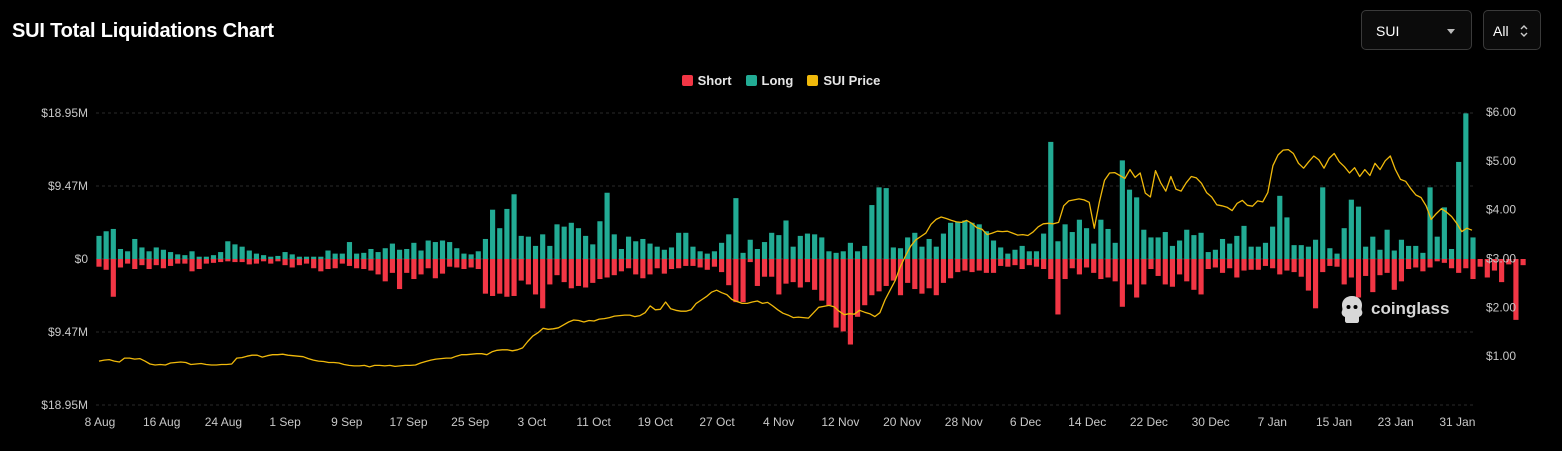 Image resolution: width=1562 pixels, height=451 pixels. What do you see at coordinates (68, 186) in the screenshot?
I see `y-left-tick-label: $9.47M` at bounding box center [68, 186].